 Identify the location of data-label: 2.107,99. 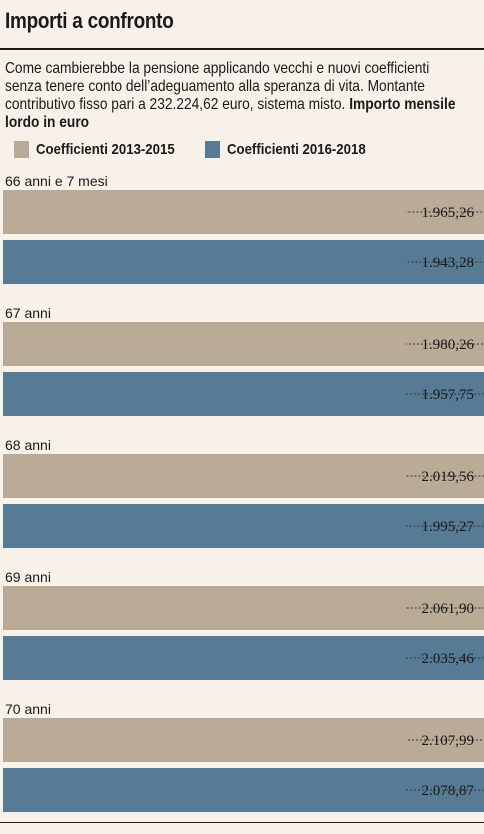
(448, 741).